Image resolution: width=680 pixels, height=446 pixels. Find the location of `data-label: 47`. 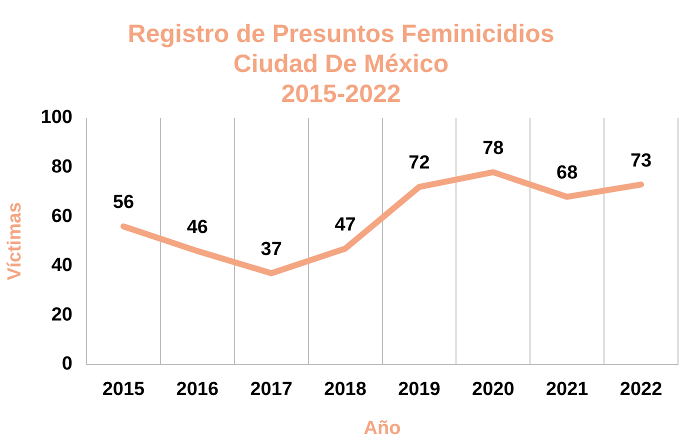

data-label: 47 is located at coordinates (345, 225).